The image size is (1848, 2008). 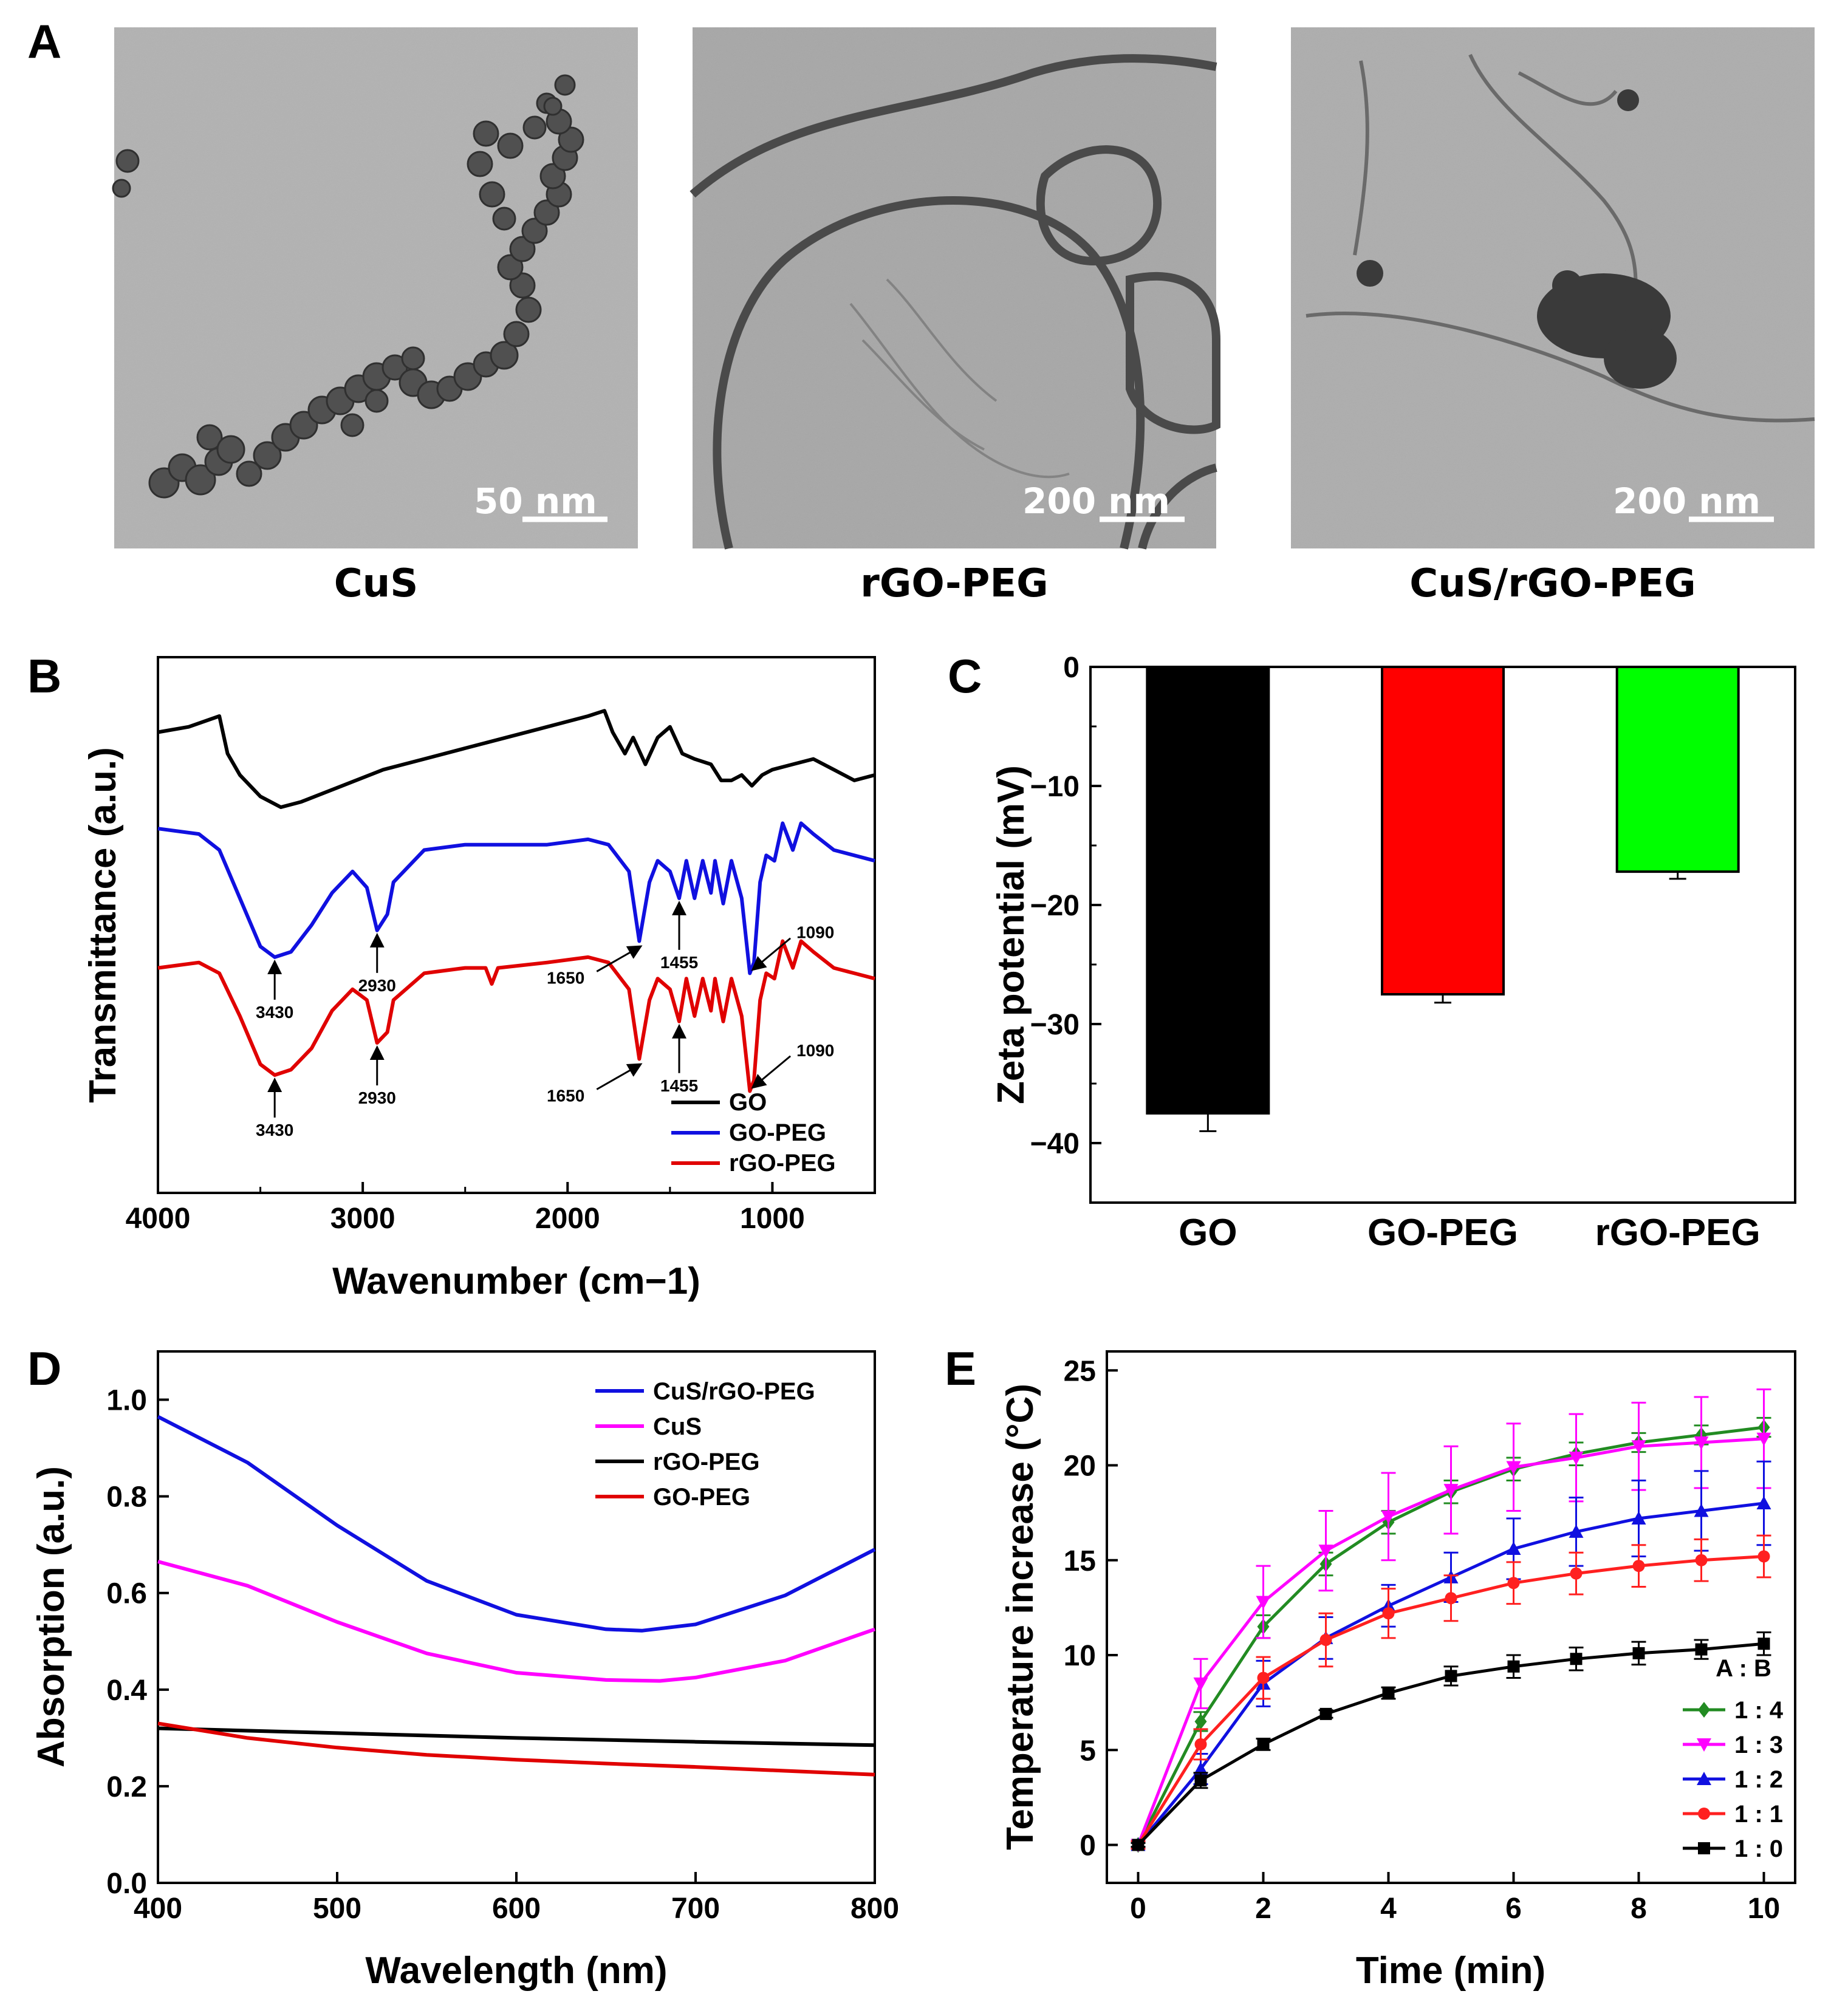 What do you see at coordinates (274, 1012) in the screenshot?
I see `annotation-label: 3430` at bounding box center [274, 1012].